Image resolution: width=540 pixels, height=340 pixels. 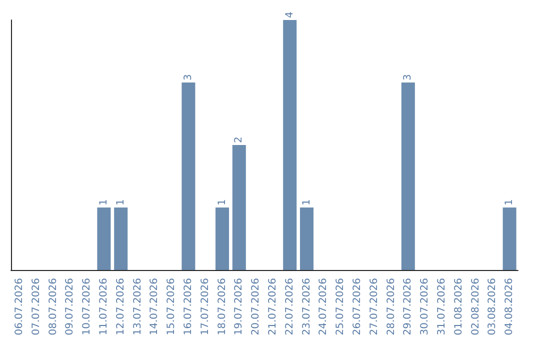 What do you see at coordinates (408, 307) in the screenshot?
I see `x-tick-label: 29.07.2026` at bounding box center [408, 307].